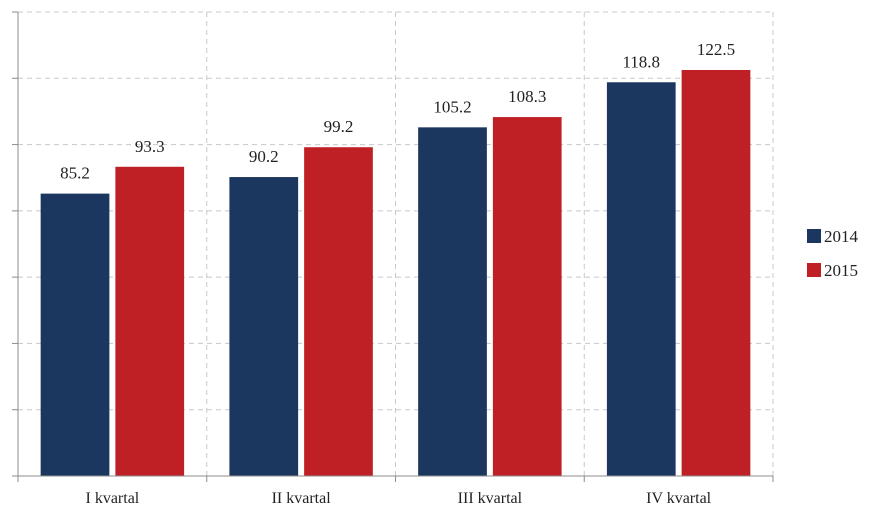 Image resolution: width=872 pixels, height=508 pixels. What do you see at coordinates (833, 253) in the screenshot?
I see `legend: 2014 2015` at bounding box center [833, 253].